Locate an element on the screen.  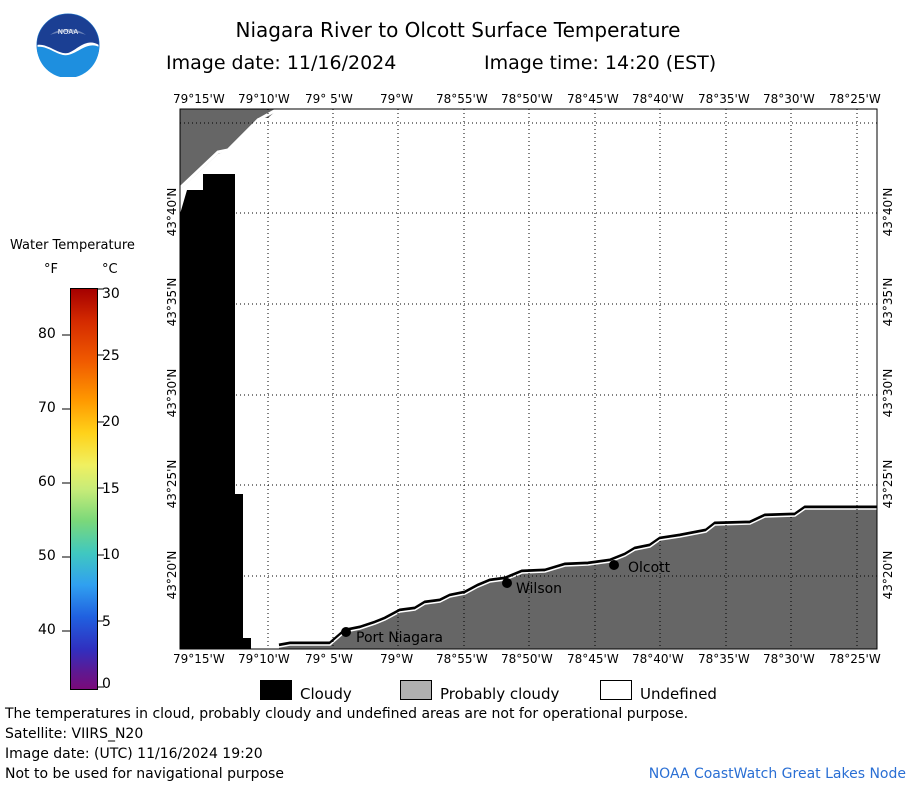
colorbar-gradient is located at coordinates (84, 489).